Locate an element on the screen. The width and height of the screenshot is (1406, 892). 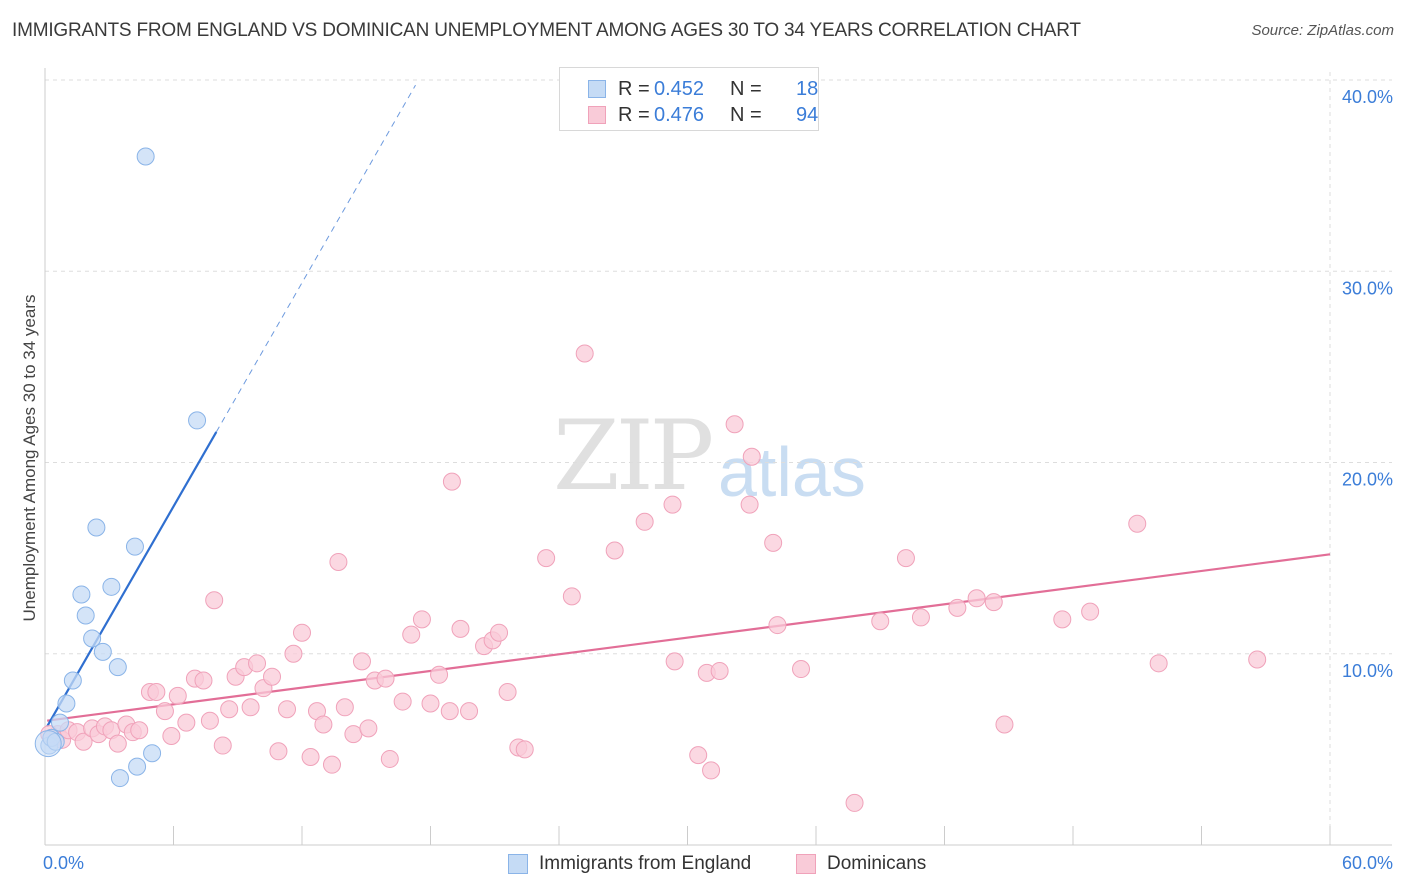
legend-r-value: 0.476 is located at coordinates (679, 115).